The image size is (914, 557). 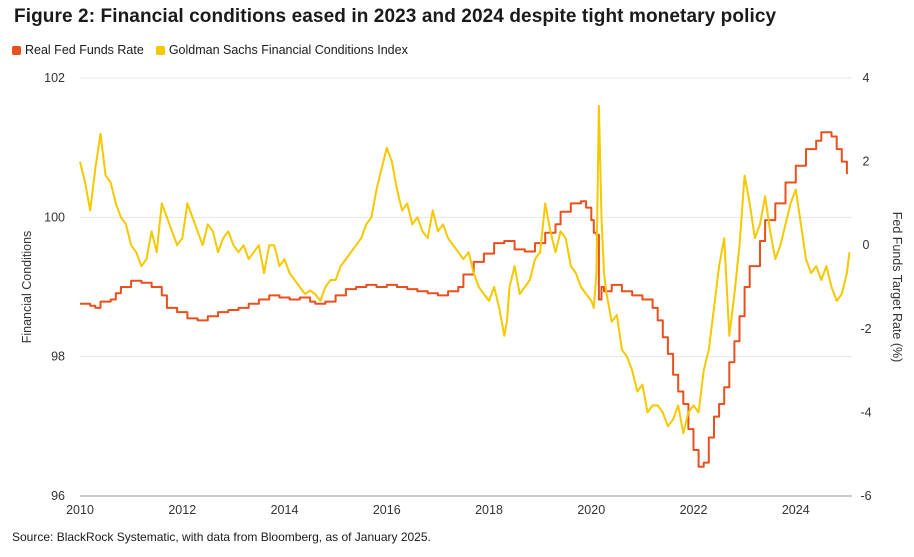 I want to click on y-right-tick-label: -6, so click(x=865, y=496).